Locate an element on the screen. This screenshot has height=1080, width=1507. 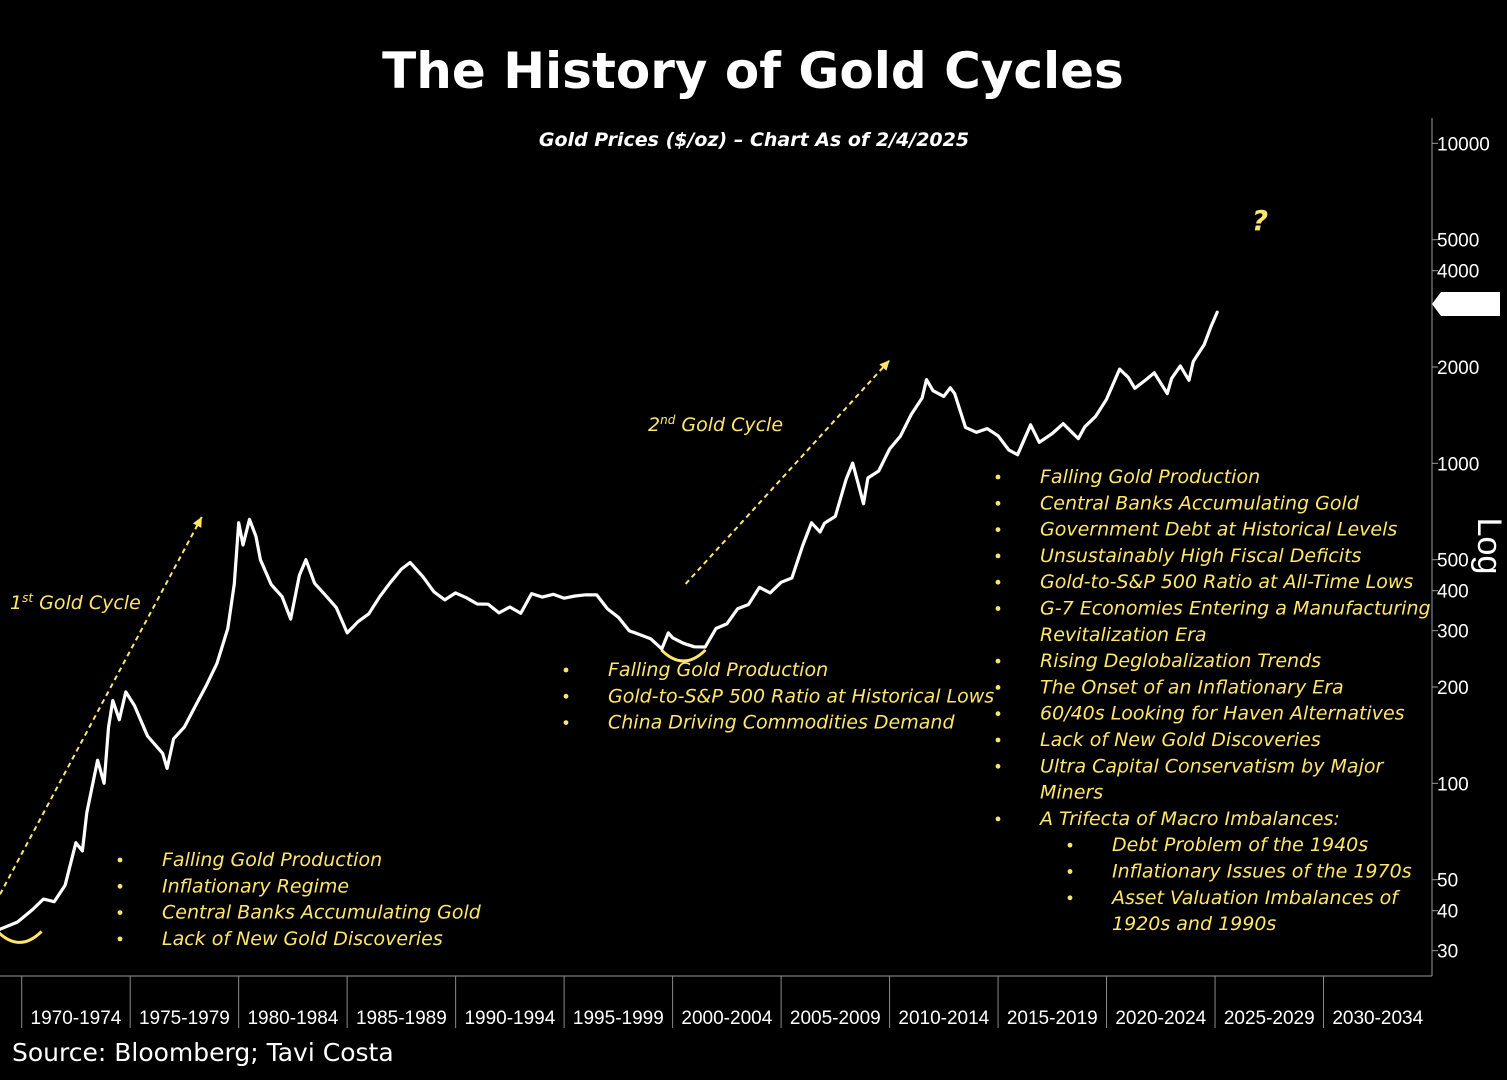
y-tick-label: 400 is located at coordinates (1453, 592).